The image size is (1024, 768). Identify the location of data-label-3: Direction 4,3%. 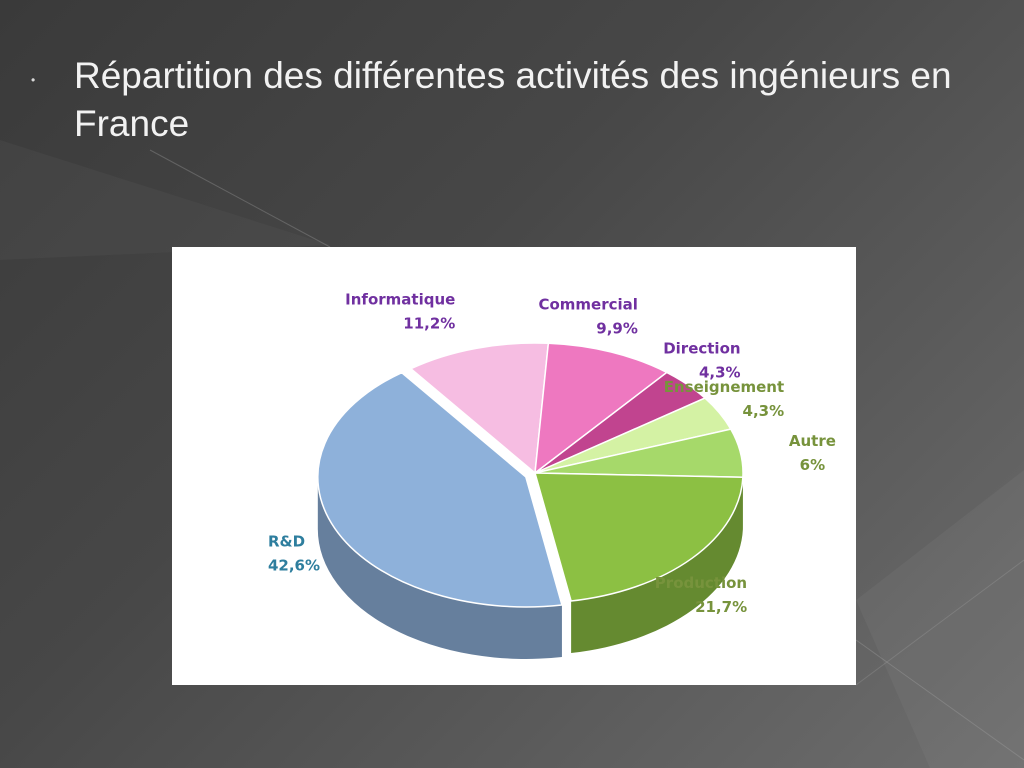
(701, 360).